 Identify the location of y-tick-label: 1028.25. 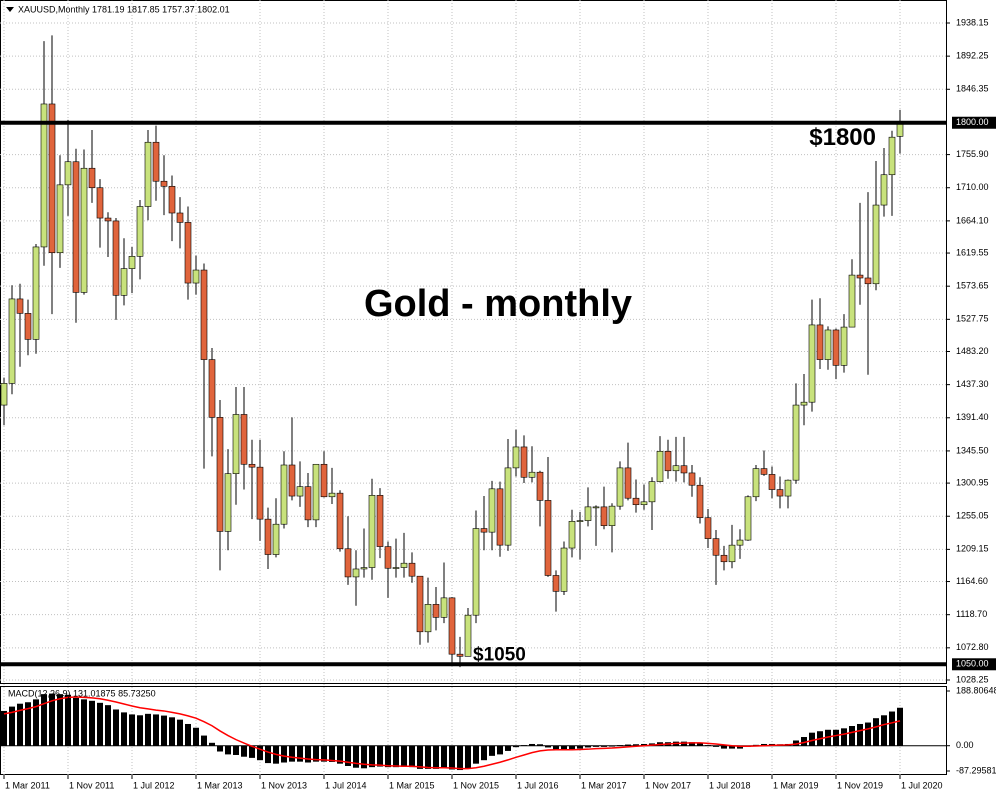
(972, 679).